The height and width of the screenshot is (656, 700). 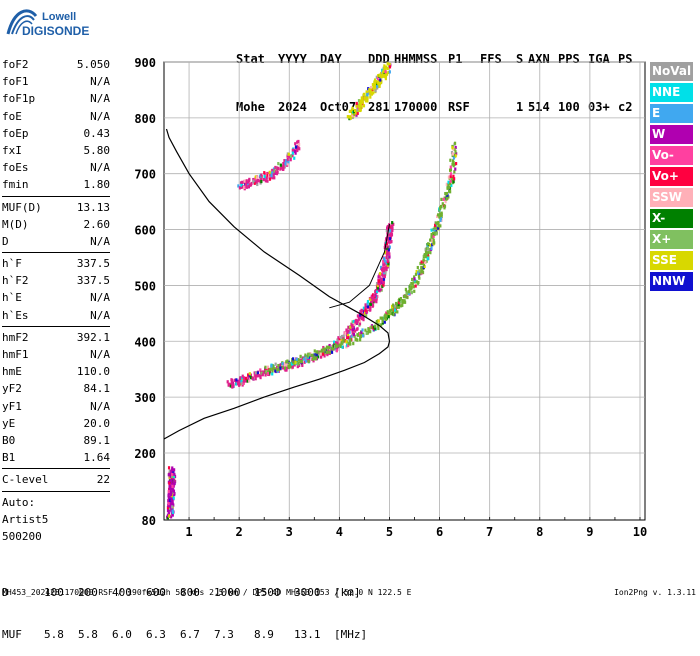 I want to click on param-row: h`F2 337.5, so click(x=56, y=280).